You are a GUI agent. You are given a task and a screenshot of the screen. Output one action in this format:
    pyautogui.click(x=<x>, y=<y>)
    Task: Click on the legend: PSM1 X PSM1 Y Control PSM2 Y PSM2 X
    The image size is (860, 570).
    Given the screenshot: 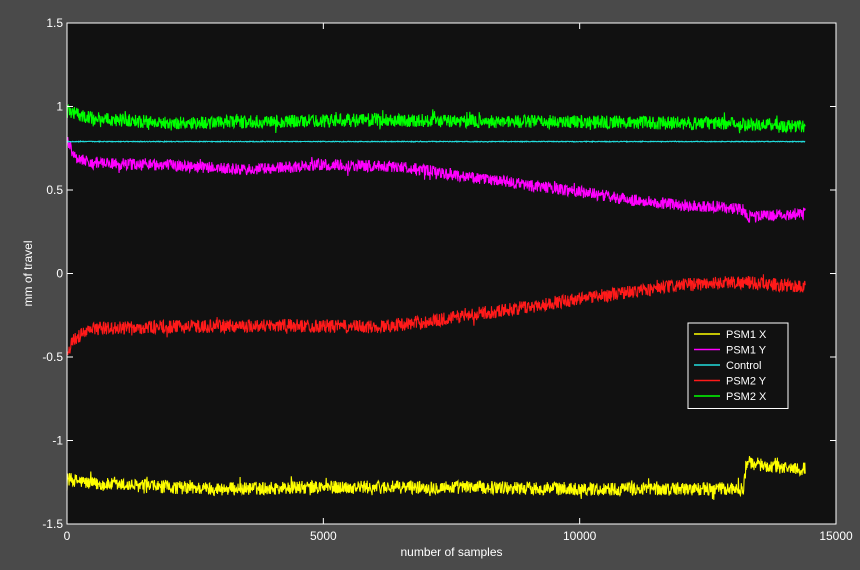 What is the action you would take?
    pyautogui.click(x=738, y=365)
    